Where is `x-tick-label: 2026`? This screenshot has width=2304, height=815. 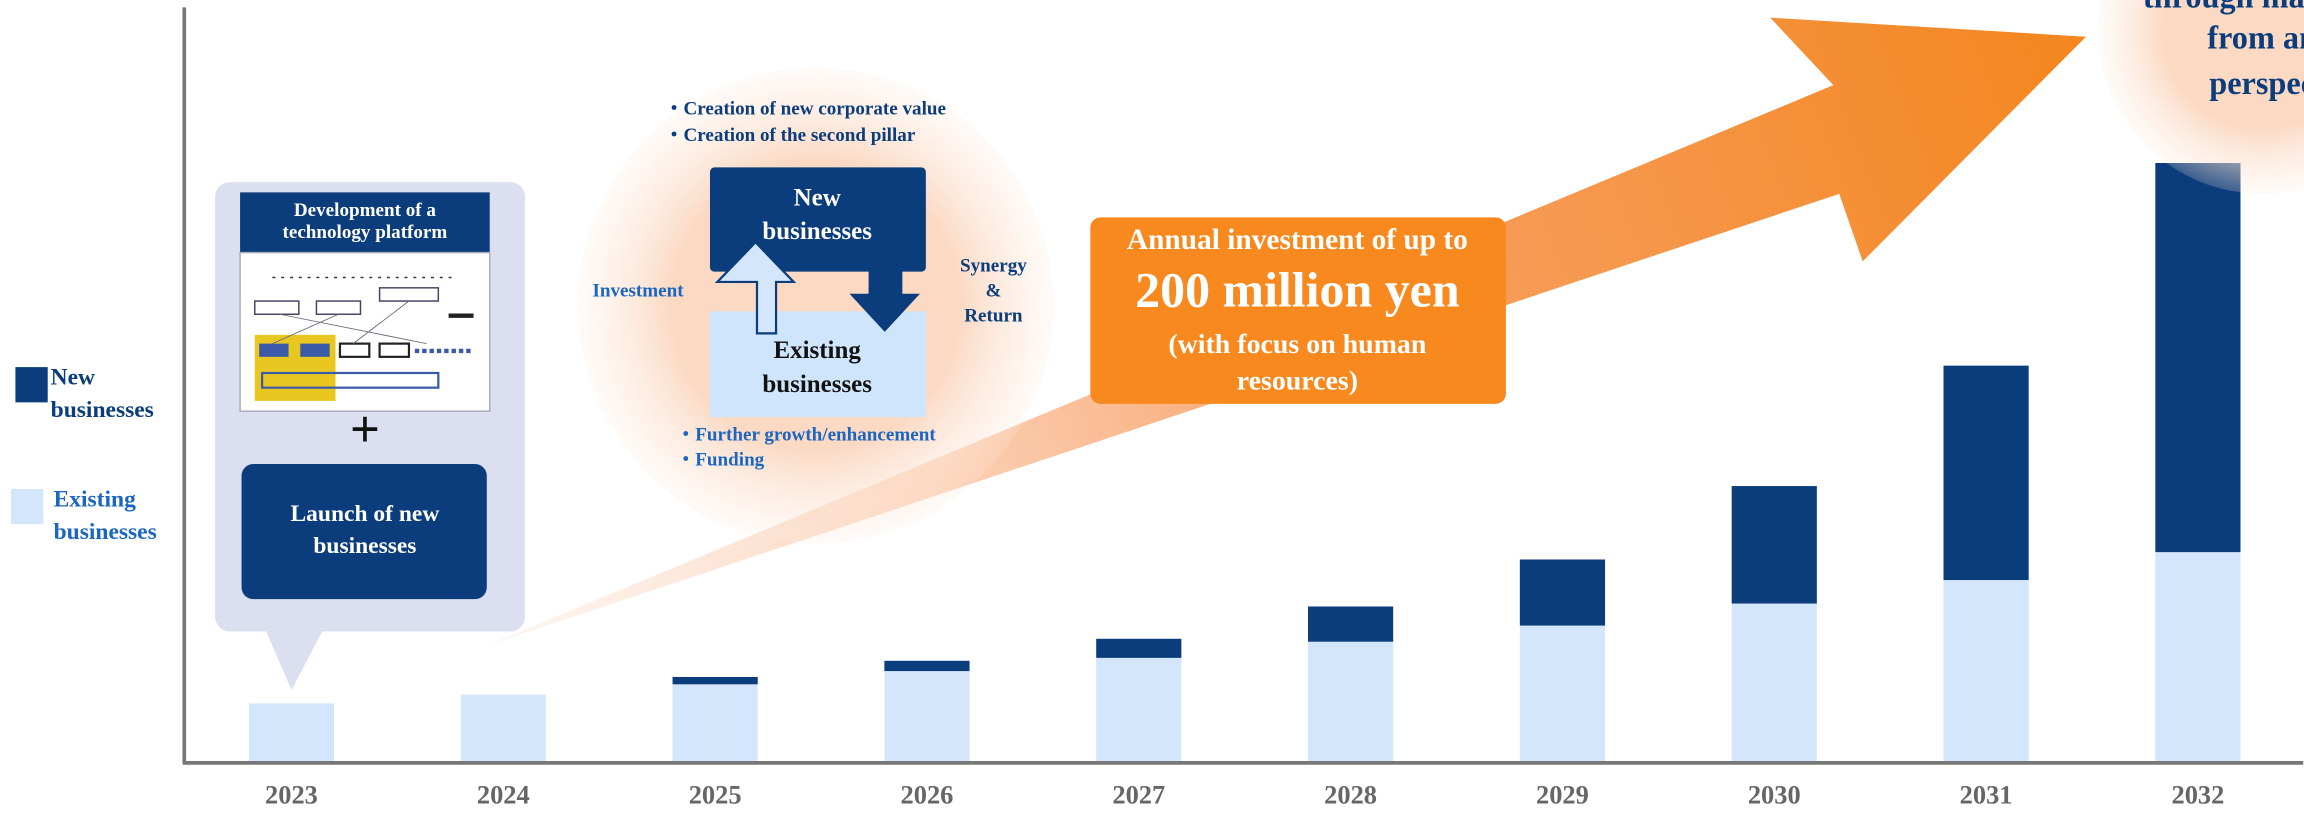 x-tick-label: 2026 is located at coordinates (927, 794).